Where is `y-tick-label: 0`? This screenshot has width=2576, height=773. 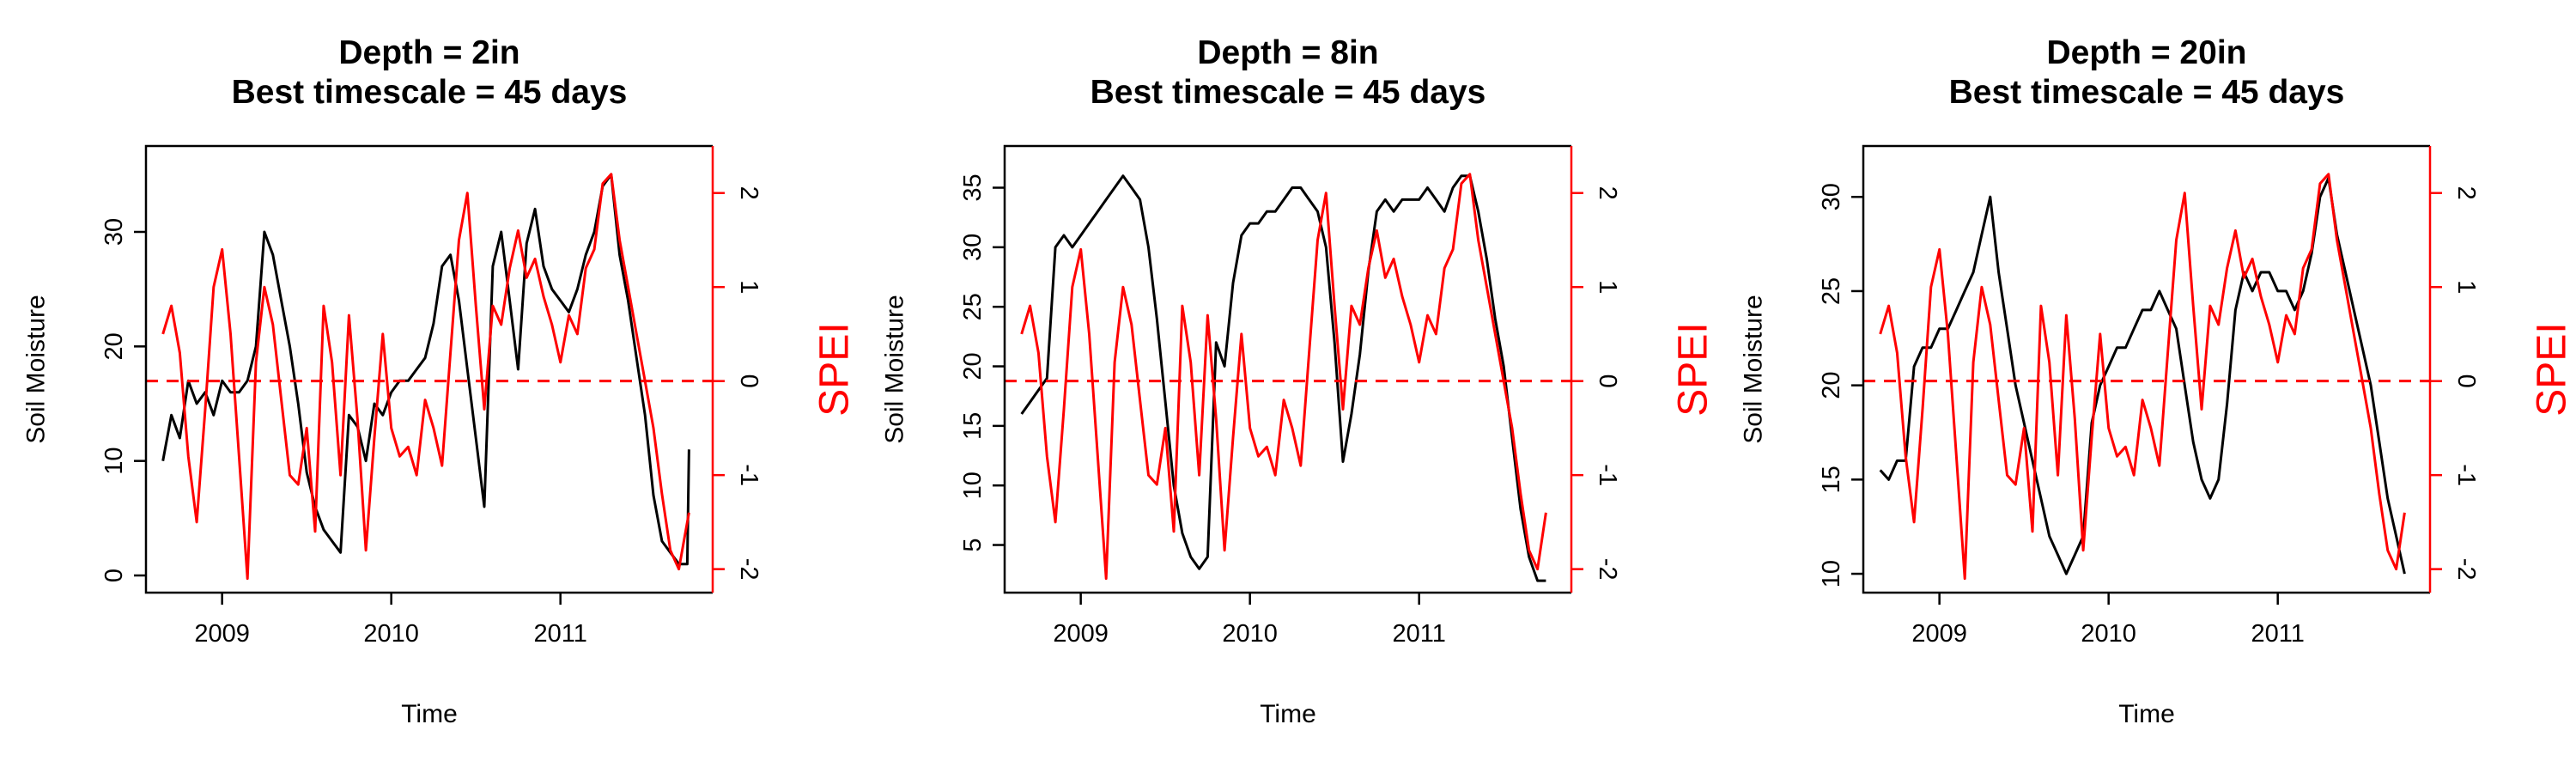
y-tick-label: 0 is located at coordinates (114, 575).